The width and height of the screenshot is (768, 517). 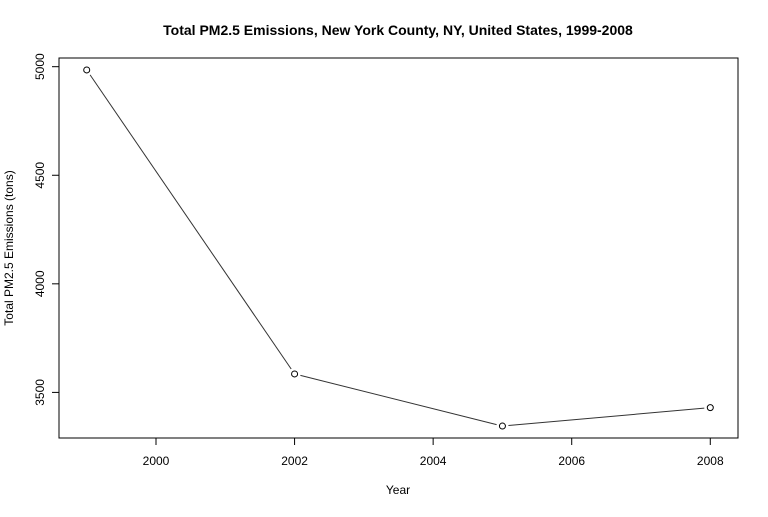 I want to click on x-axis: 2000 2002 2004 2006 2008, so click(x=433, y=453).